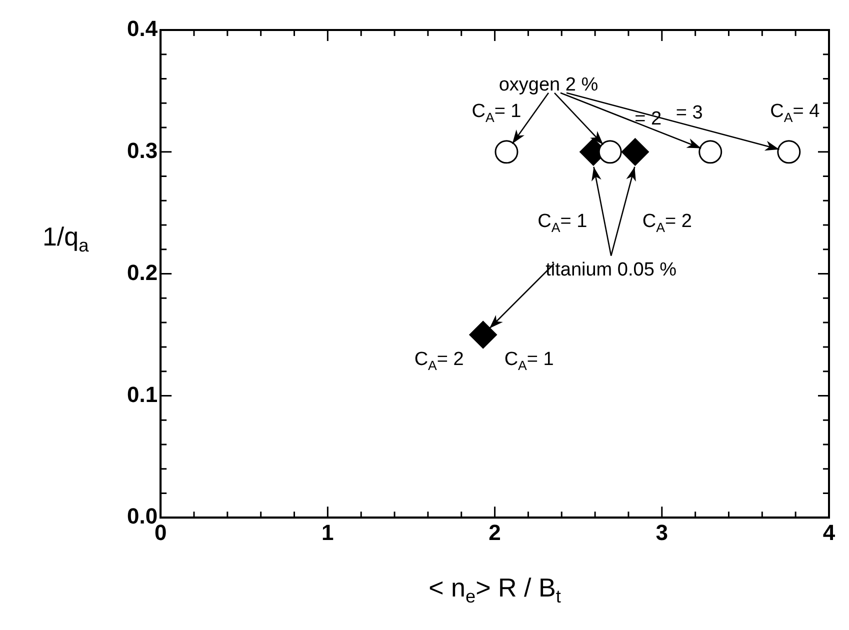  What do you see at coordinates (494, 589) in the screenshot?
I see `x-axis-title: < n$_{e}$> R / B$_{t}$` at bounding box center [494, 589].